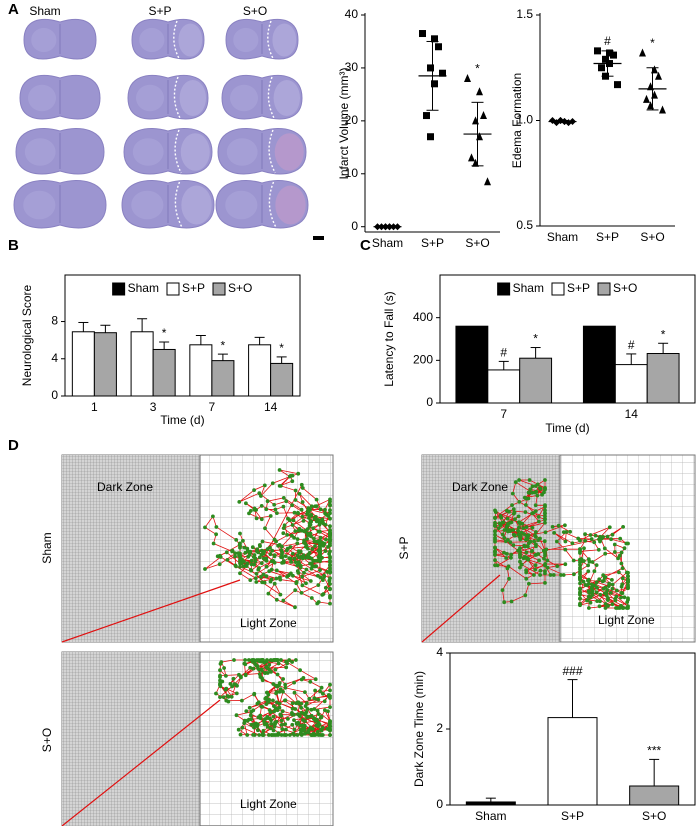  Describe the element at coordinates (255, 11) in the screenshot. I see `column-label: S+O` at that location.